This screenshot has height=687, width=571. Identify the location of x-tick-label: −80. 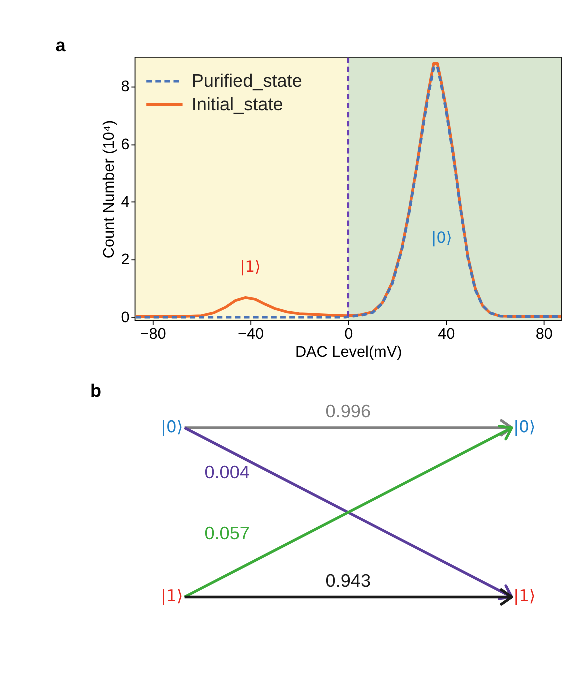
(153, 334).